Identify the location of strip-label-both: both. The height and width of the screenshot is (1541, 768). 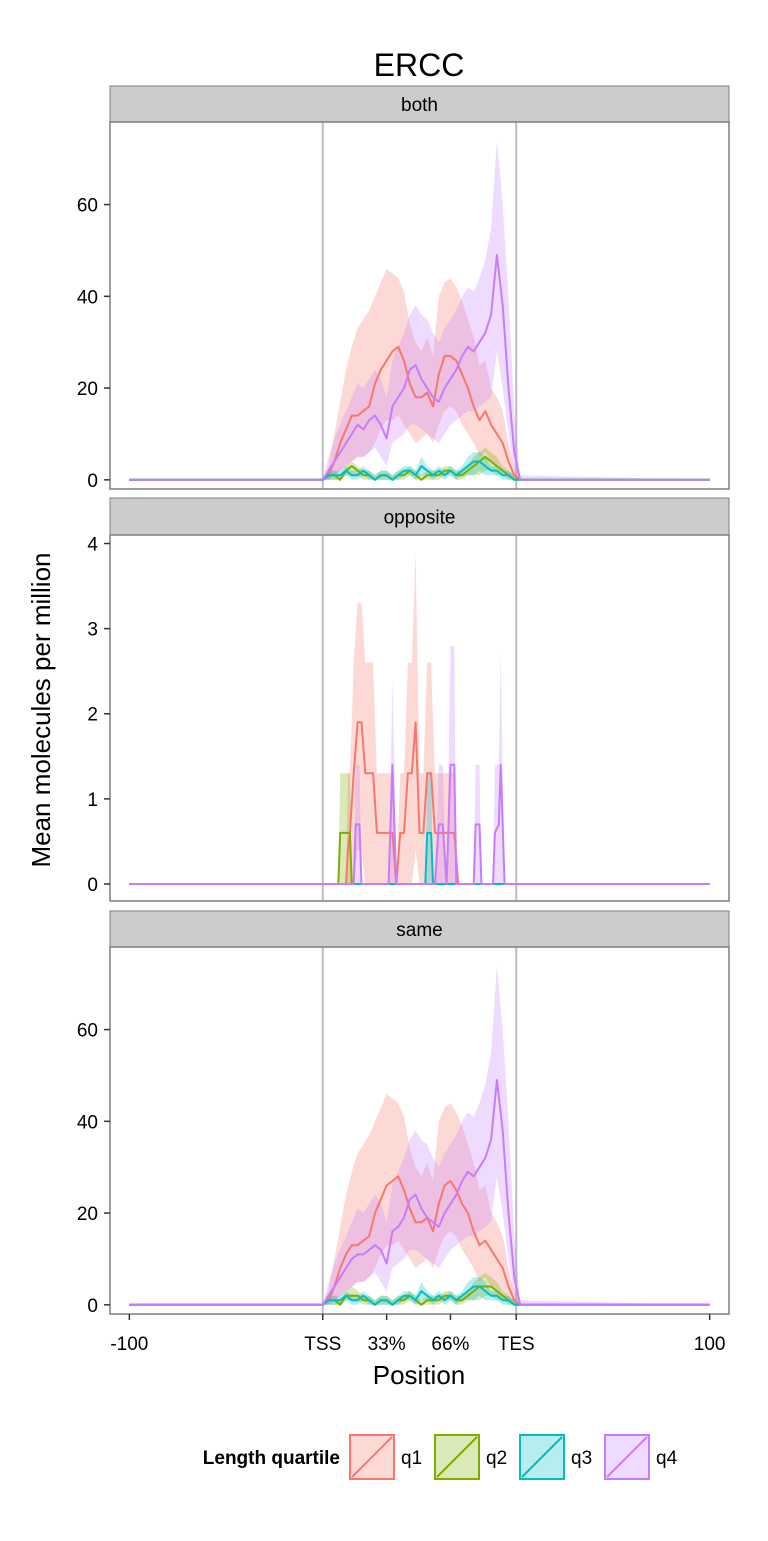
(419, 105).